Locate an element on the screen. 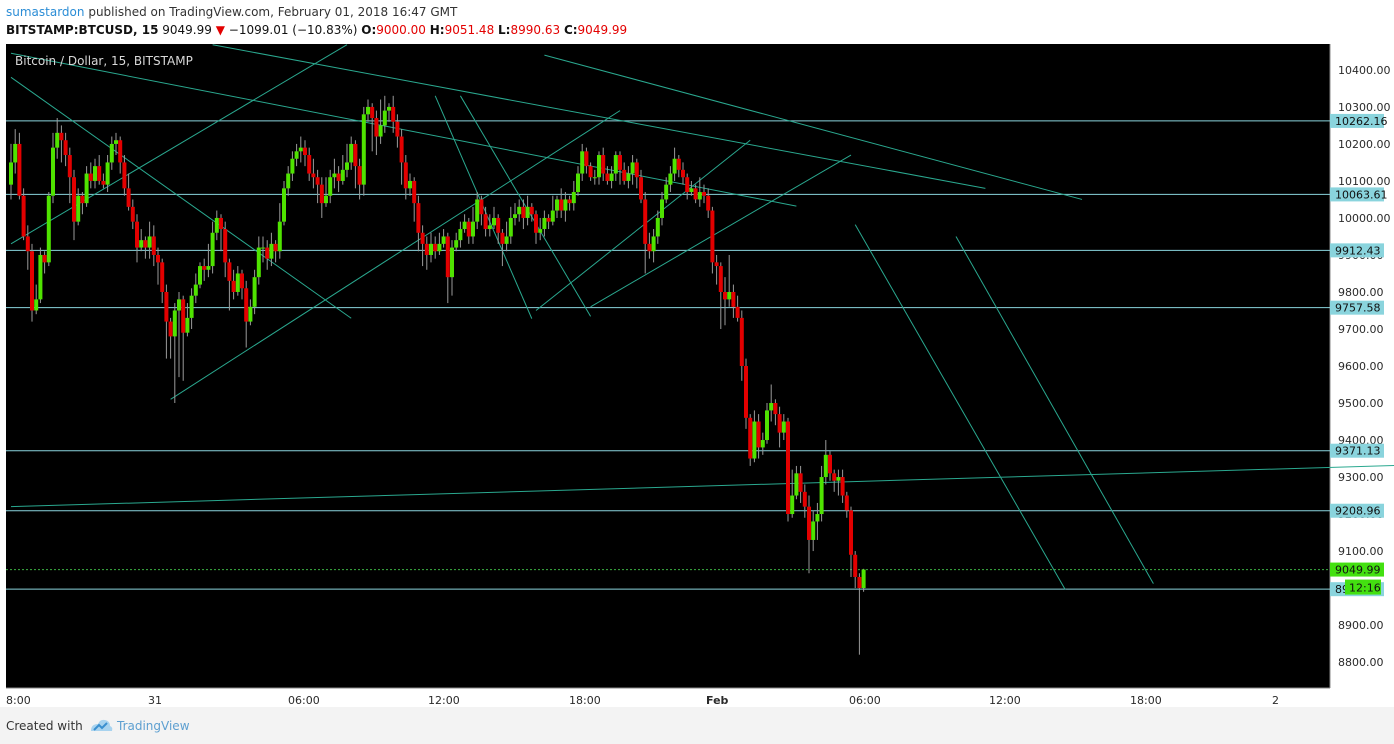 The height and width of the screenshot is (744, 1394). level-price-label-bg is located at coordinates (1357, 307).